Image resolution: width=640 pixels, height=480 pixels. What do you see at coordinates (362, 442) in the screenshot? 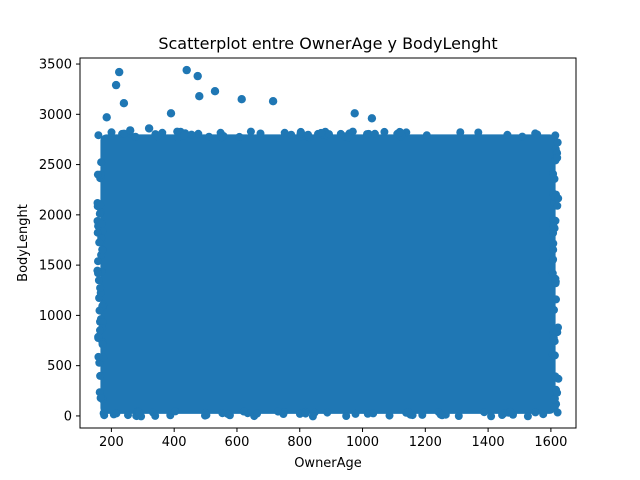
I see `x-tick-label: 1000` at bounding box center [362, 442].